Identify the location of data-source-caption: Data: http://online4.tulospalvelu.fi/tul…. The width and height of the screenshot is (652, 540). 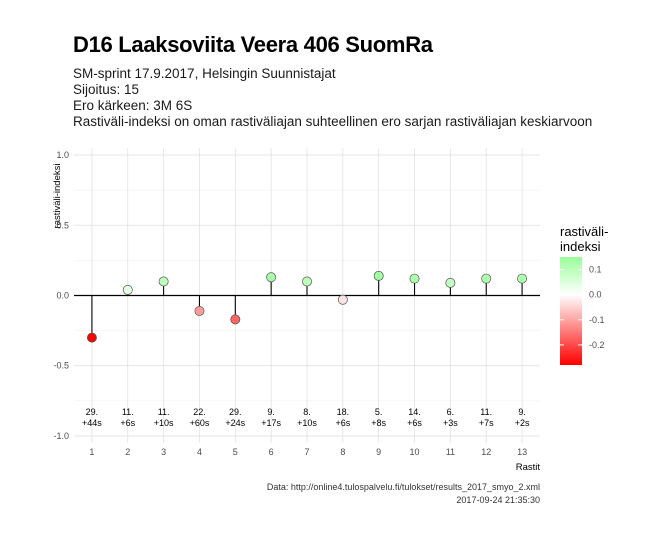
(403, 487).